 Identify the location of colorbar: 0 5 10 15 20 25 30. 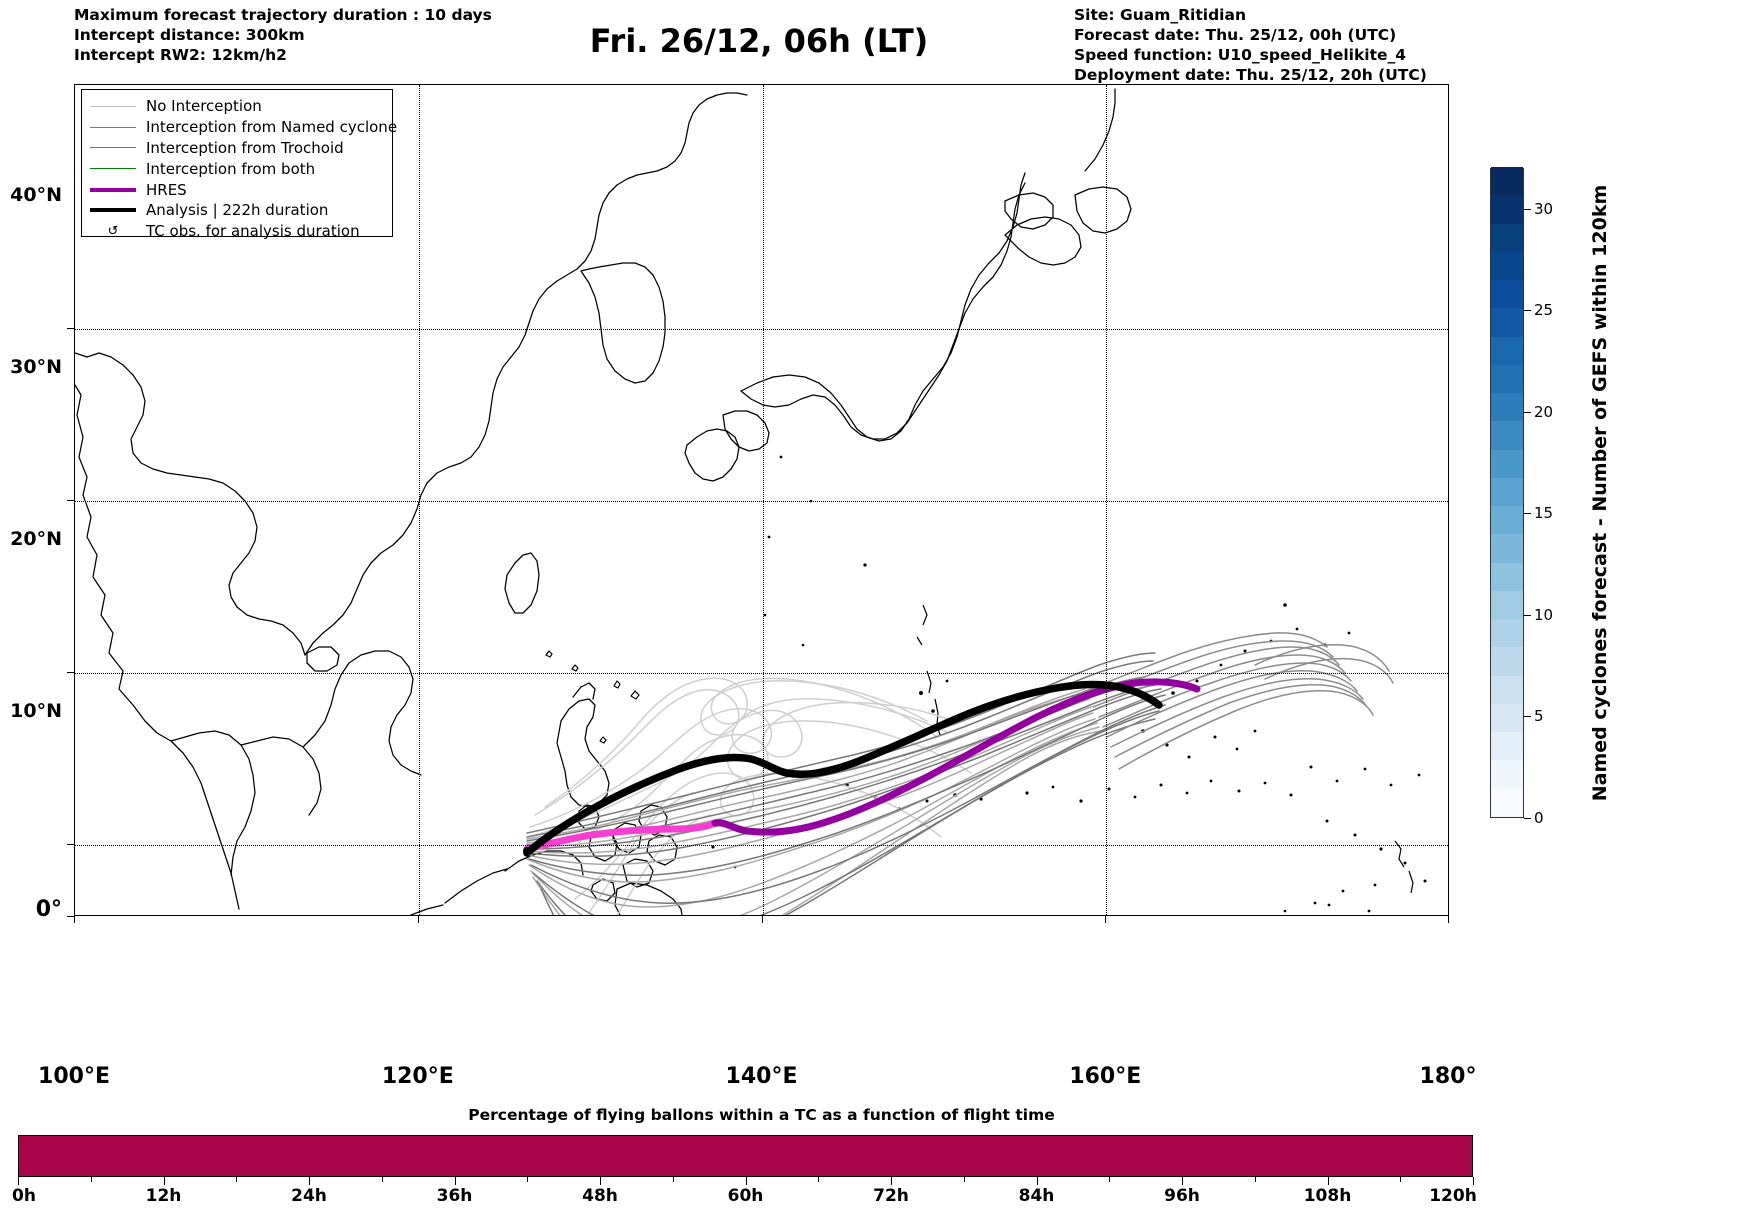
(1521, 497).